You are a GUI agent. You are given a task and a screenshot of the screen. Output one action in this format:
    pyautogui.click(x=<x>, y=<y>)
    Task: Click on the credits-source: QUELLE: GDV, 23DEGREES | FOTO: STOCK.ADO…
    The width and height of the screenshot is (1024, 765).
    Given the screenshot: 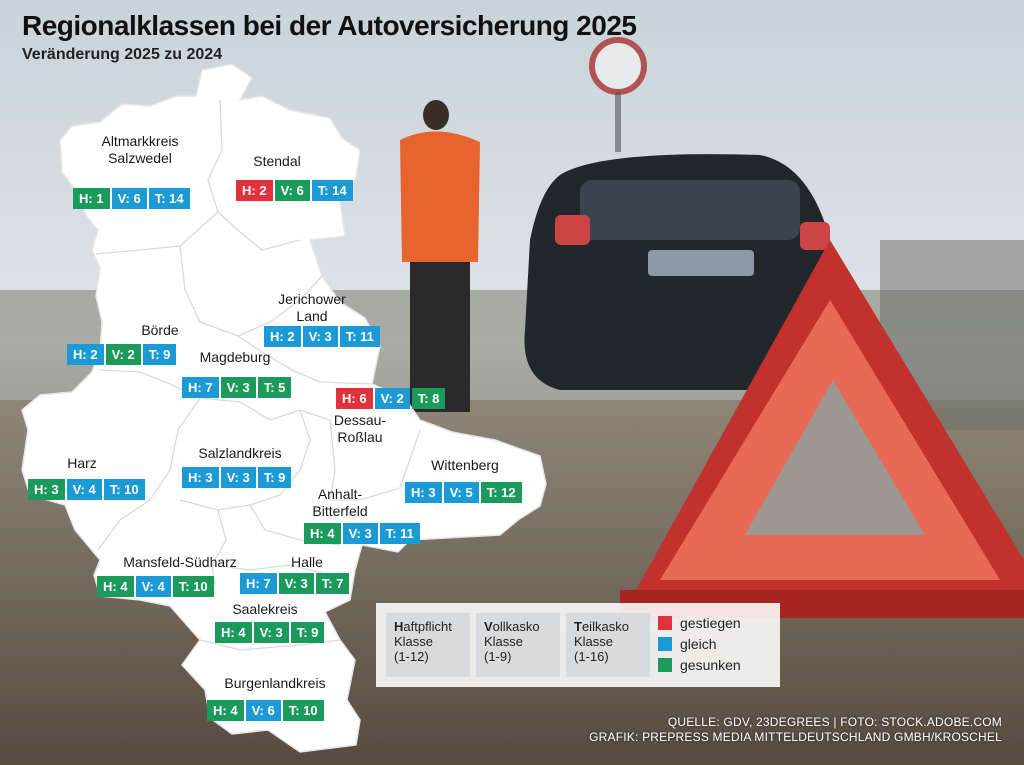 What is the action you would take?
    pyautogui.click(x=834, y=722)
    